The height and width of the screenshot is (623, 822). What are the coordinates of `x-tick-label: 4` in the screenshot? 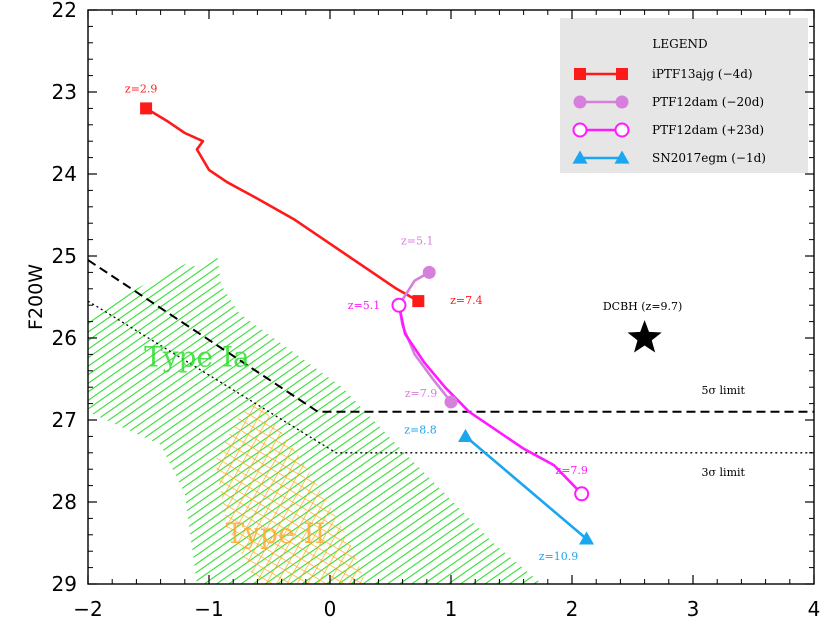 It's located at (814, 609).